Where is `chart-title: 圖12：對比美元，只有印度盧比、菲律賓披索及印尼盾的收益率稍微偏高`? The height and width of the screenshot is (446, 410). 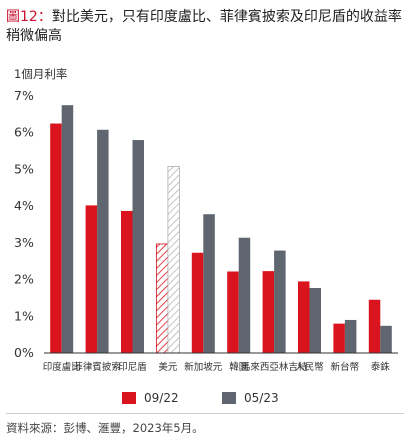 chart-title: 圖12：對比美元，只有印度盧比、菲律賓披索及印尼盾的收益率稍微偏高 is located at coordinates (205, 27).